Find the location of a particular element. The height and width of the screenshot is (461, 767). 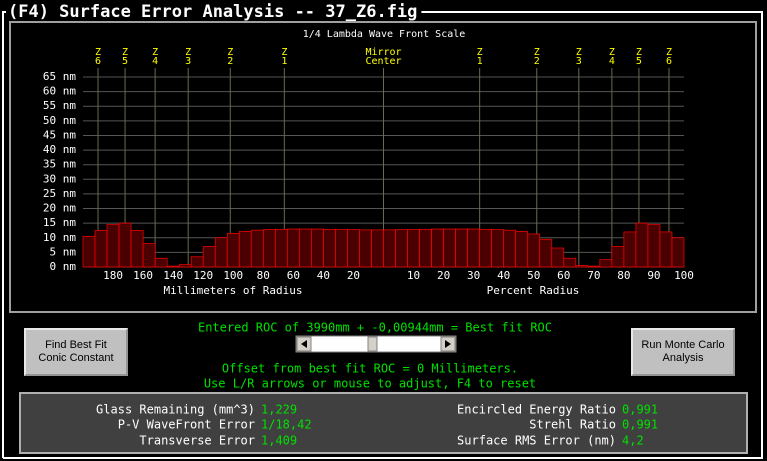

x-tick-label: 180 is located at coordinates (113, 275).